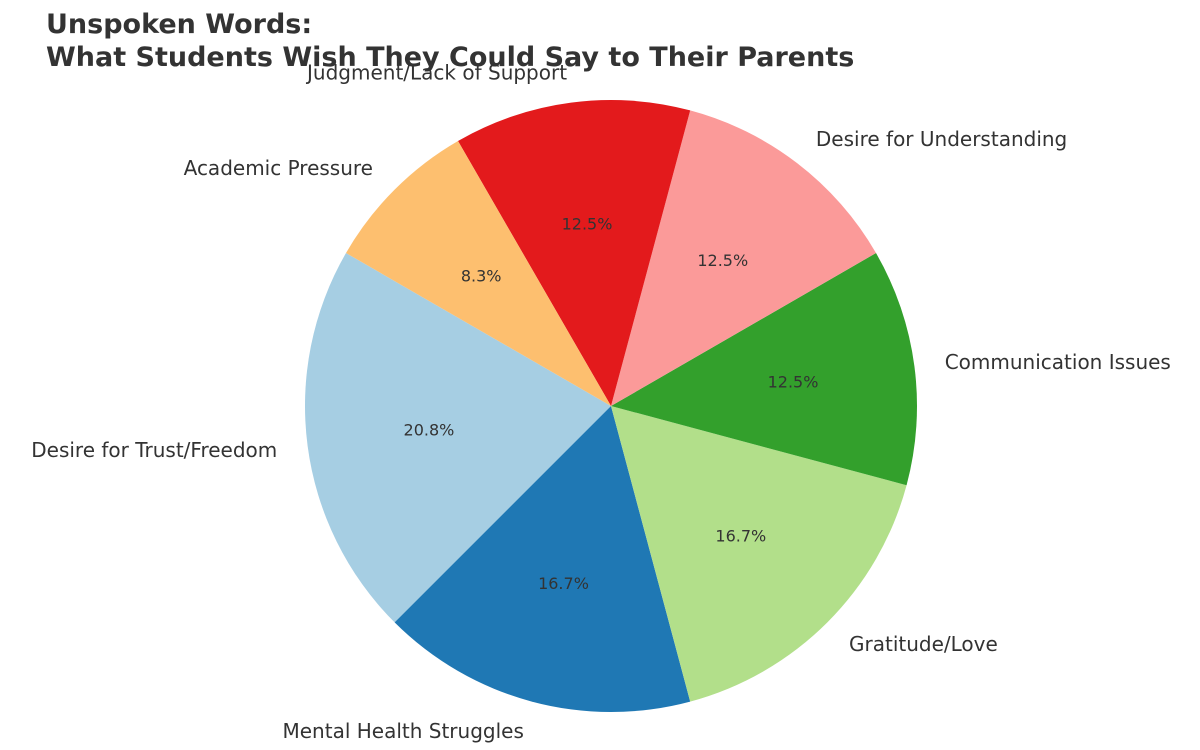  I want to click on category-label-gratitude-love: Gratitude/Love, so click(923, 644).